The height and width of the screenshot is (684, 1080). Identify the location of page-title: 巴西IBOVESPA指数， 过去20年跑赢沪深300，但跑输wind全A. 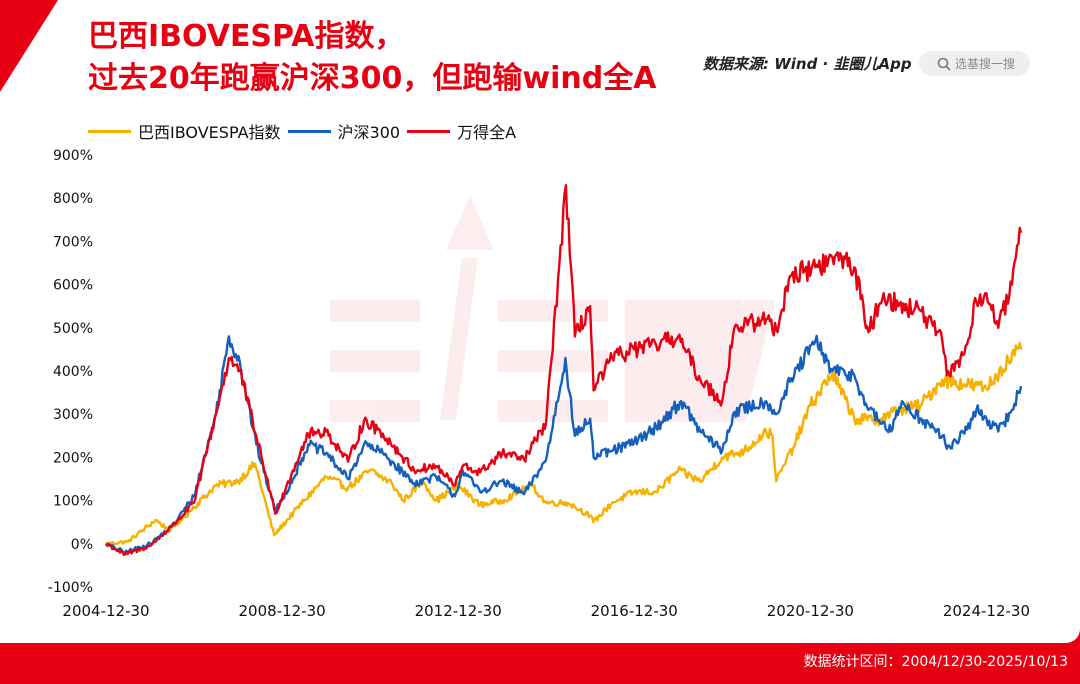
(372, 58).